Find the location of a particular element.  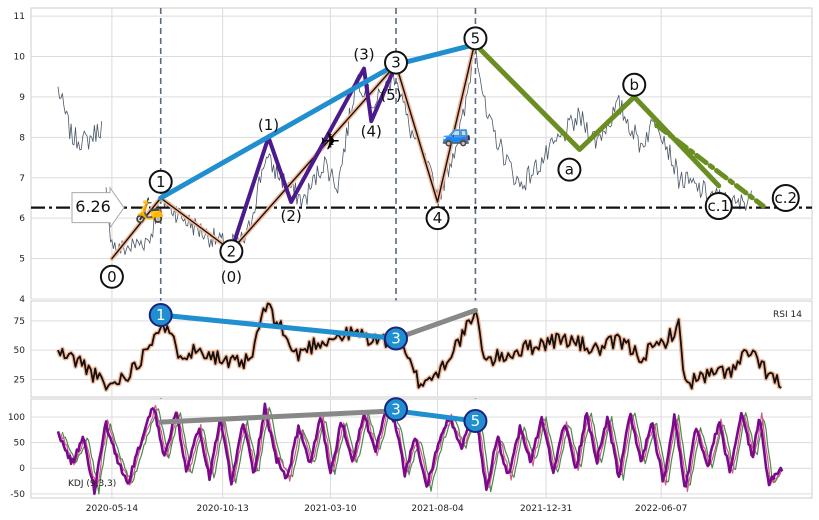

wave-label-12: a is located at coordinates (569, 170).